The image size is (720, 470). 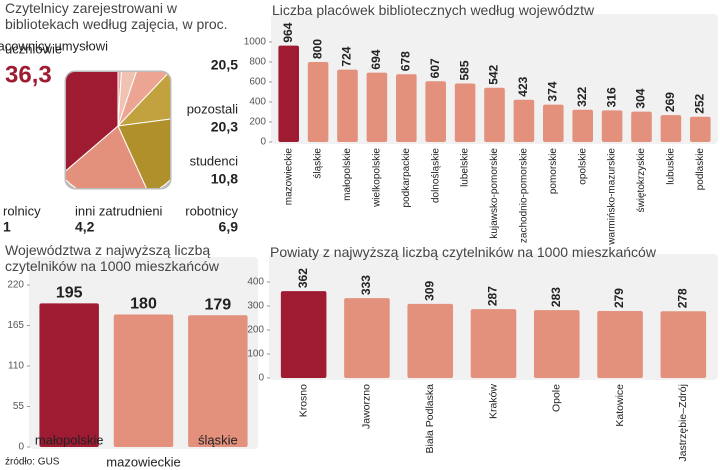 I want to click on value-label: 180, so click(x=143, y=304).